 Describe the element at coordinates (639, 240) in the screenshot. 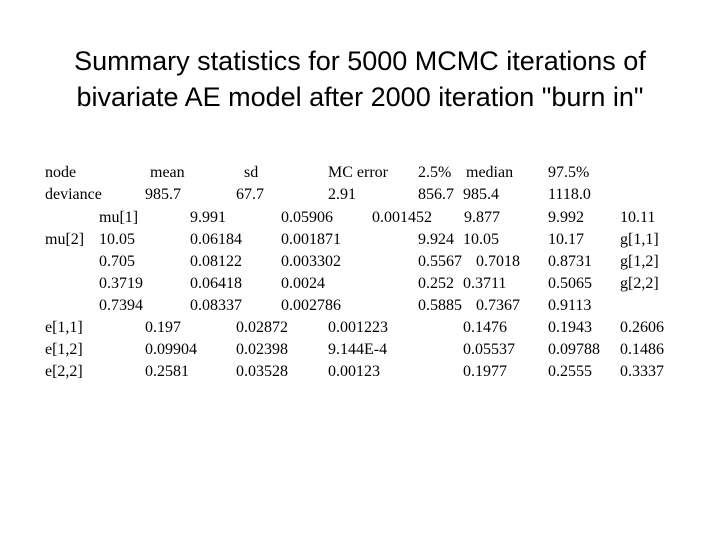

I see `table-cell: g[1,1]` at that location.